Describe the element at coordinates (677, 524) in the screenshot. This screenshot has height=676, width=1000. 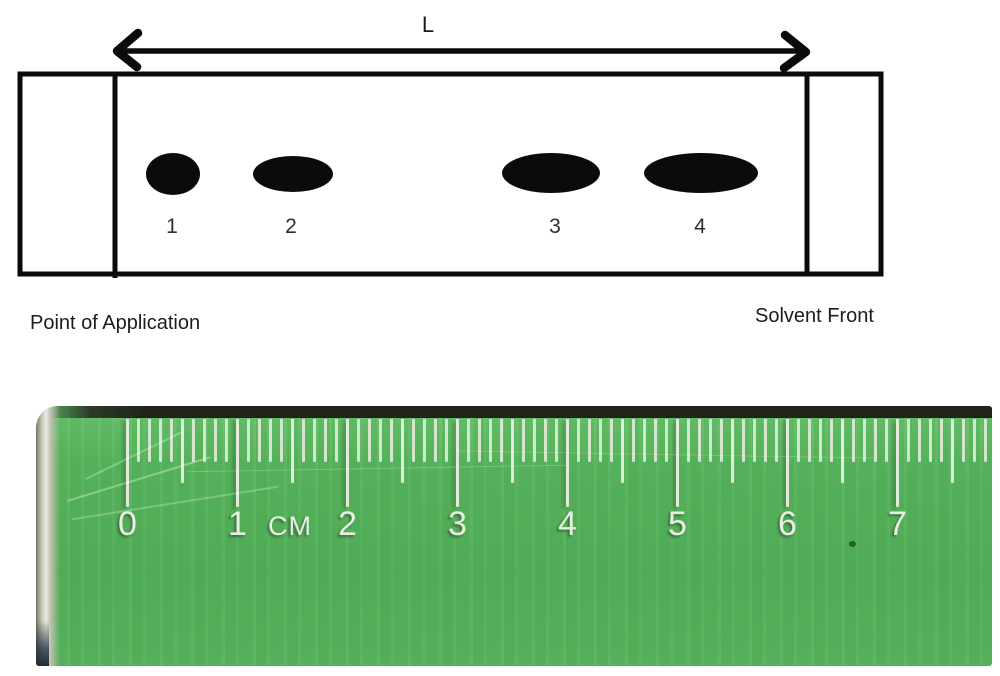
I see `ruler-number: 5` at that location.